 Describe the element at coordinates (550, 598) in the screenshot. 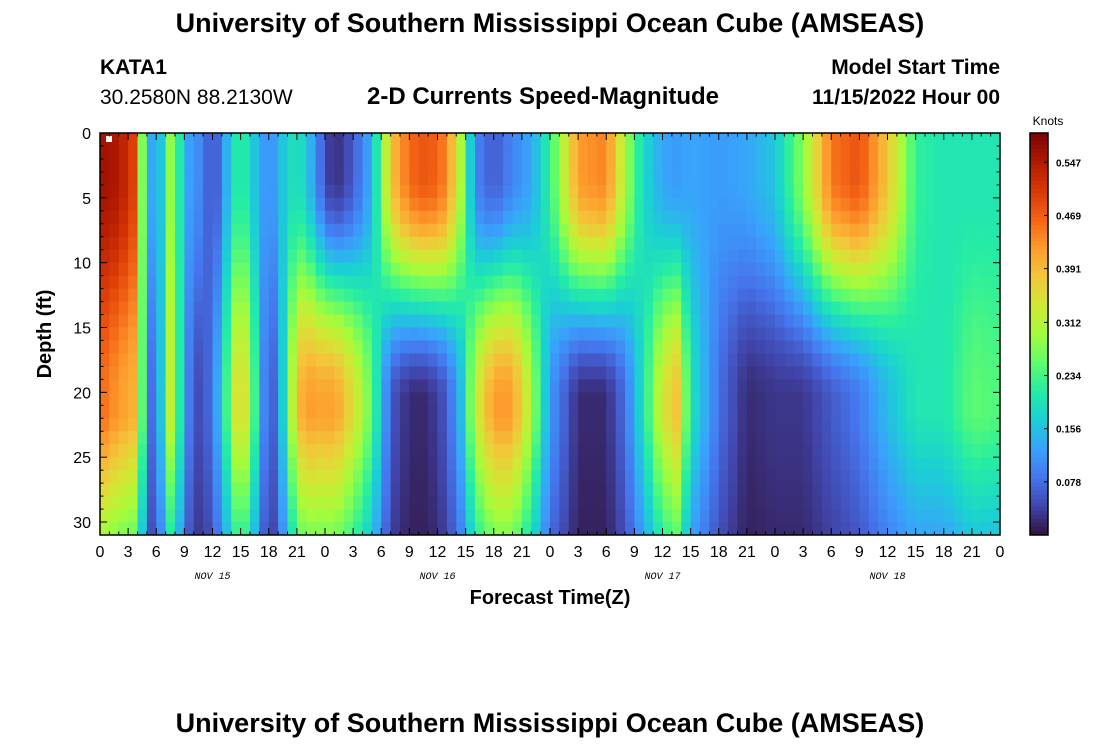

I see `x-axis-label: Forecast Time(Z)` at that location.